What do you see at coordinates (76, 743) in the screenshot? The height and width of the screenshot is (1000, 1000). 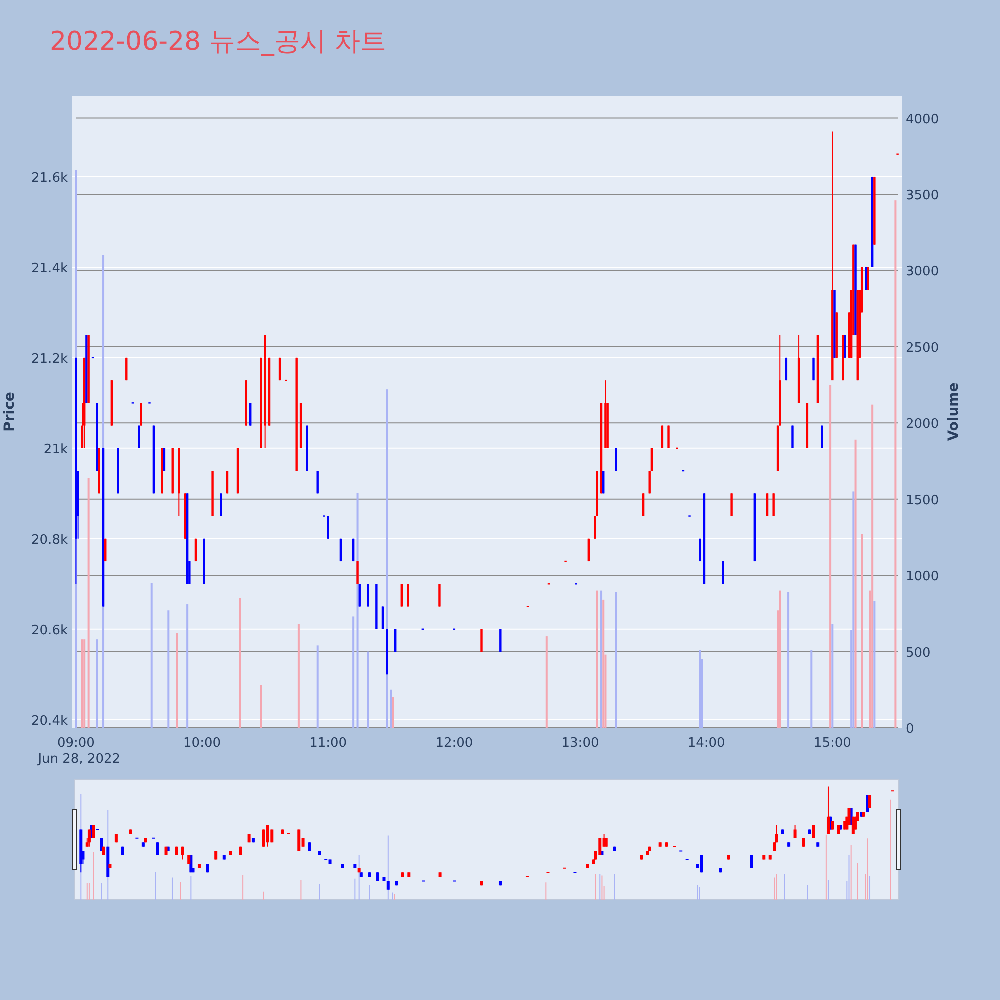 I see `x-tick-label: 09:00` at bounding box center [76, 743].